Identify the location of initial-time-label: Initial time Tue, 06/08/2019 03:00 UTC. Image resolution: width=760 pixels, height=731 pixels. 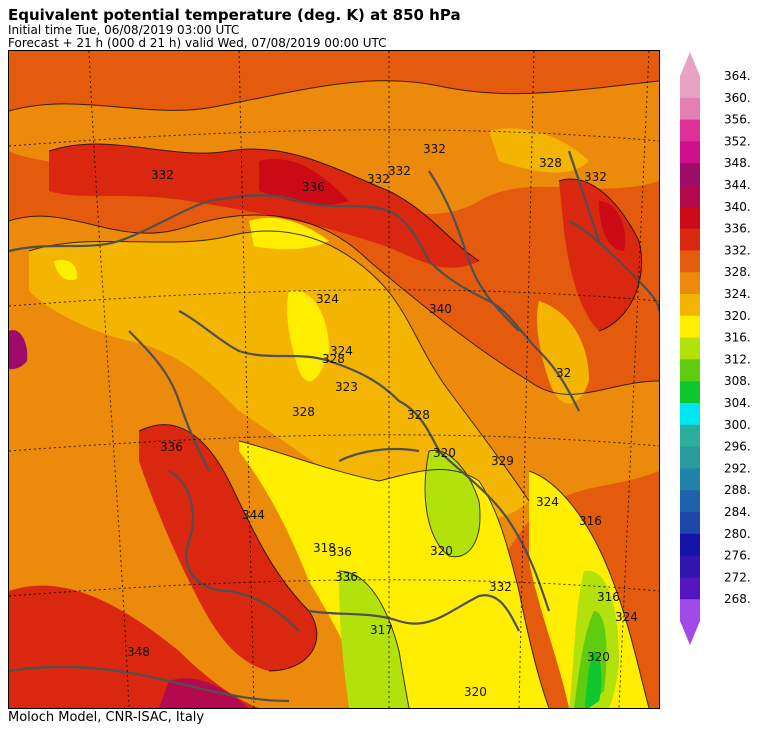
(124, 30).